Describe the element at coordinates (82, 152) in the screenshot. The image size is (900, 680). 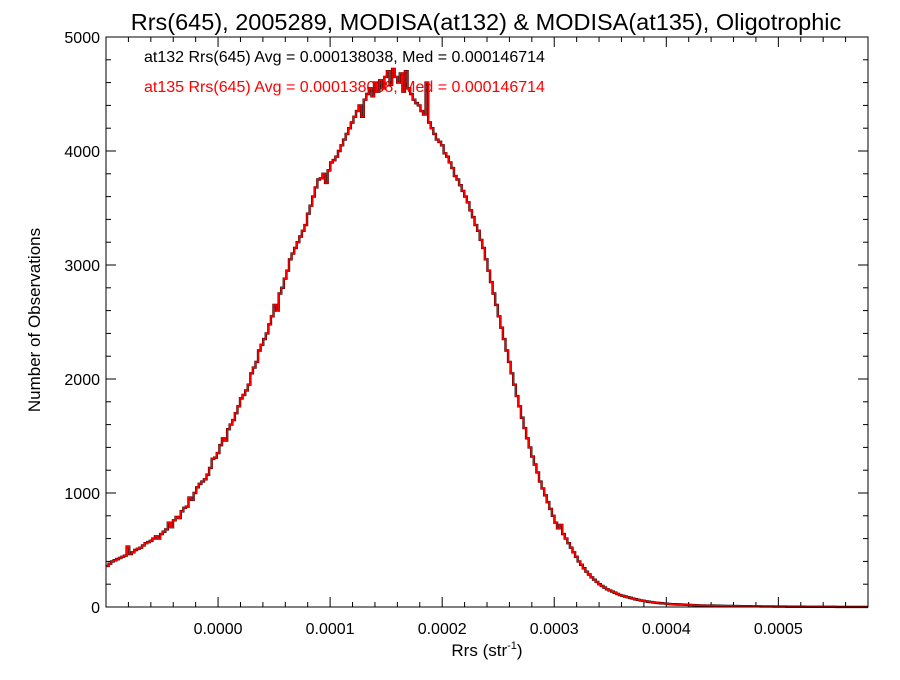
I see `y-tick-label: 4000` at that location.